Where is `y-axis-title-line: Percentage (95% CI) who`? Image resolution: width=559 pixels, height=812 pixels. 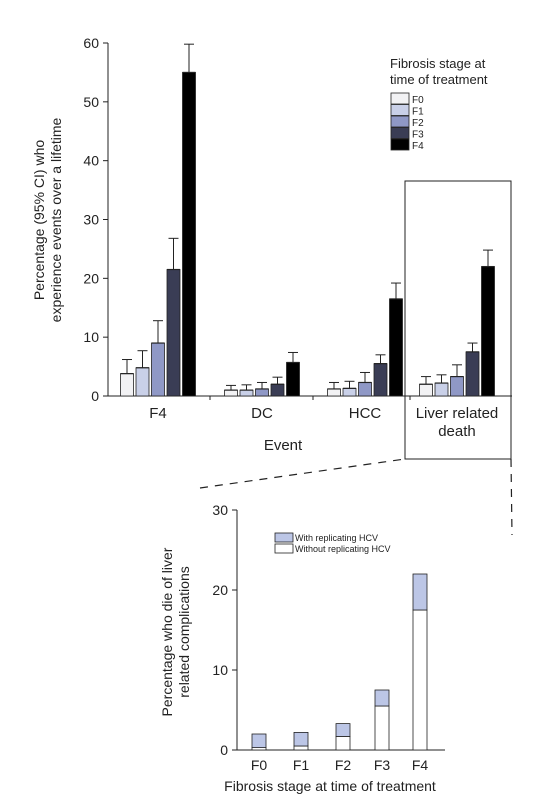 y-axis-title-line: Percentage (95% CI) who is located at coordinates (39, 220).